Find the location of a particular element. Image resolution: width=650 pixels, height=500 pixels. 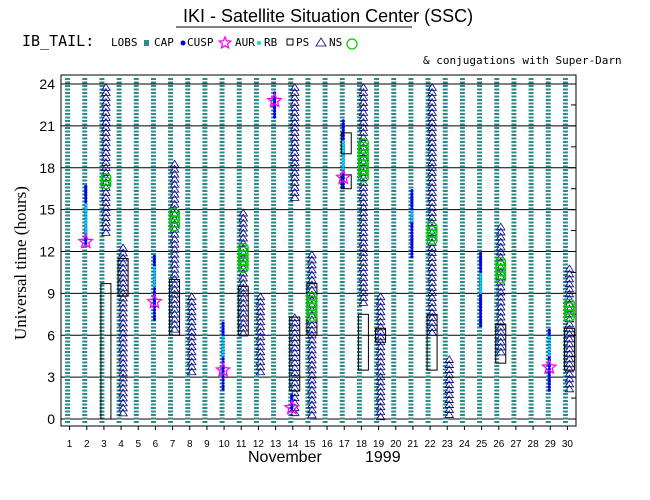

legend-lobe-symbol is located at coordinates (146, 43).